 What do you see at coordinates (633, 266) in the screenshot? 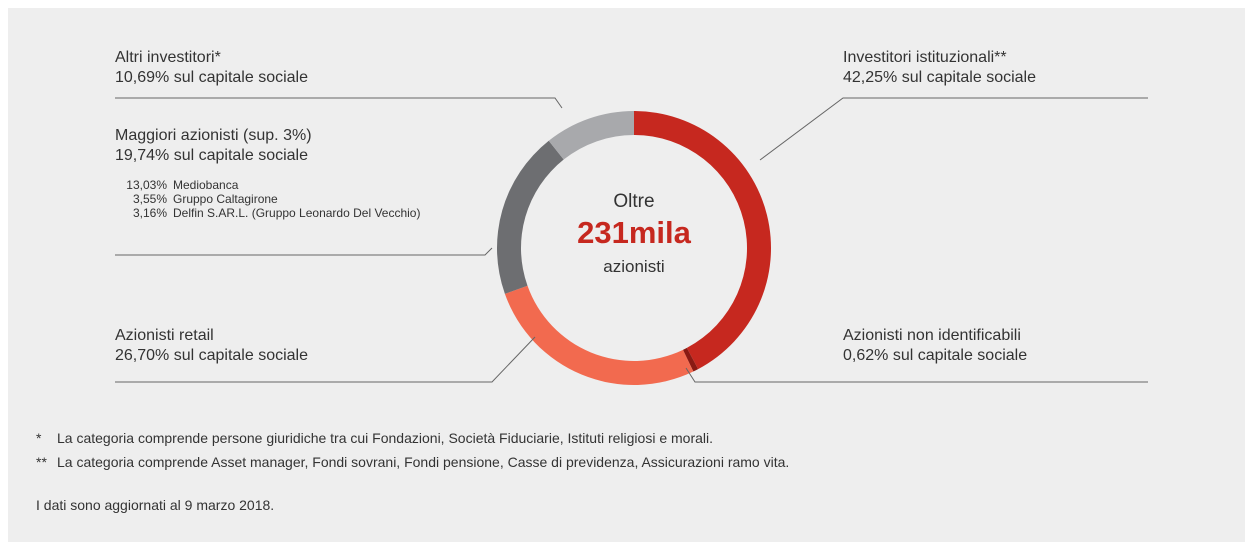
I see `center-text: azionisti` at bounding box center [633, 266].